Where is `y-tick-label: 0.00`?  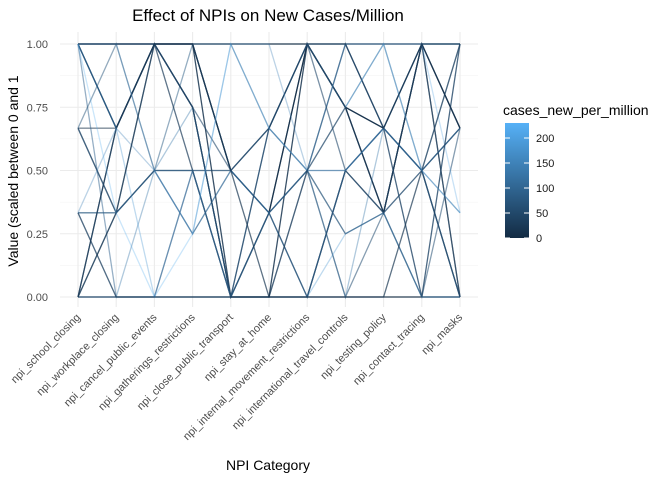 y-tick-label: 0.00 is located at coordinates (37, 298).